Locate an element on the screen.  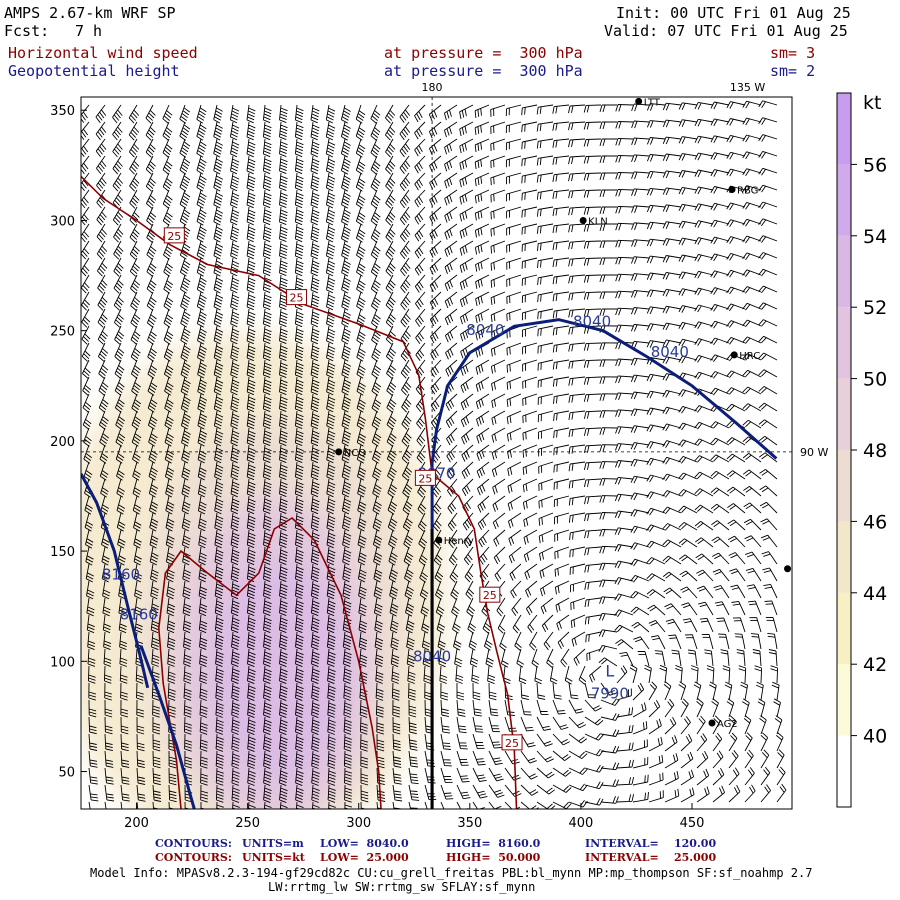
height-label-2: 8040 is located at coordinates (670, 352).